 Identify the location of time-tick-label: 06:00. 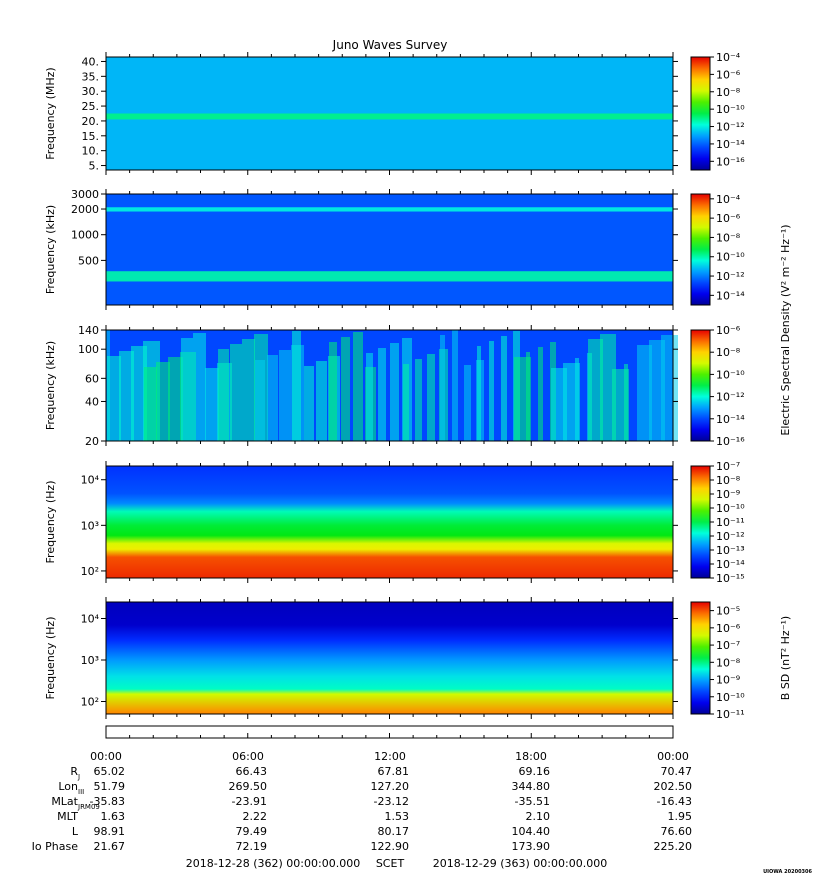
(248, 756).